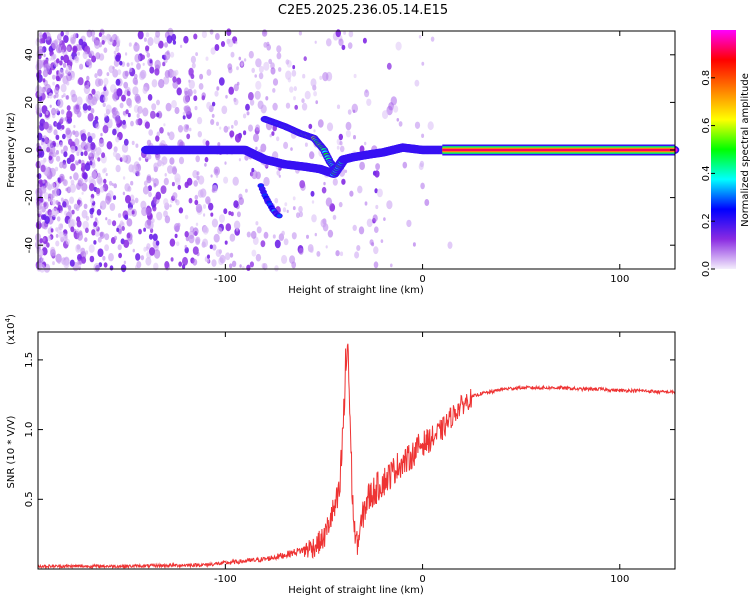 Image resolution: width=750 pixels, height=600 pixels. What do you see at coordinates (29, 360) in the screenshot?
I see `snr-y-tick-label: 1.5` at bounding box center [29, 360].